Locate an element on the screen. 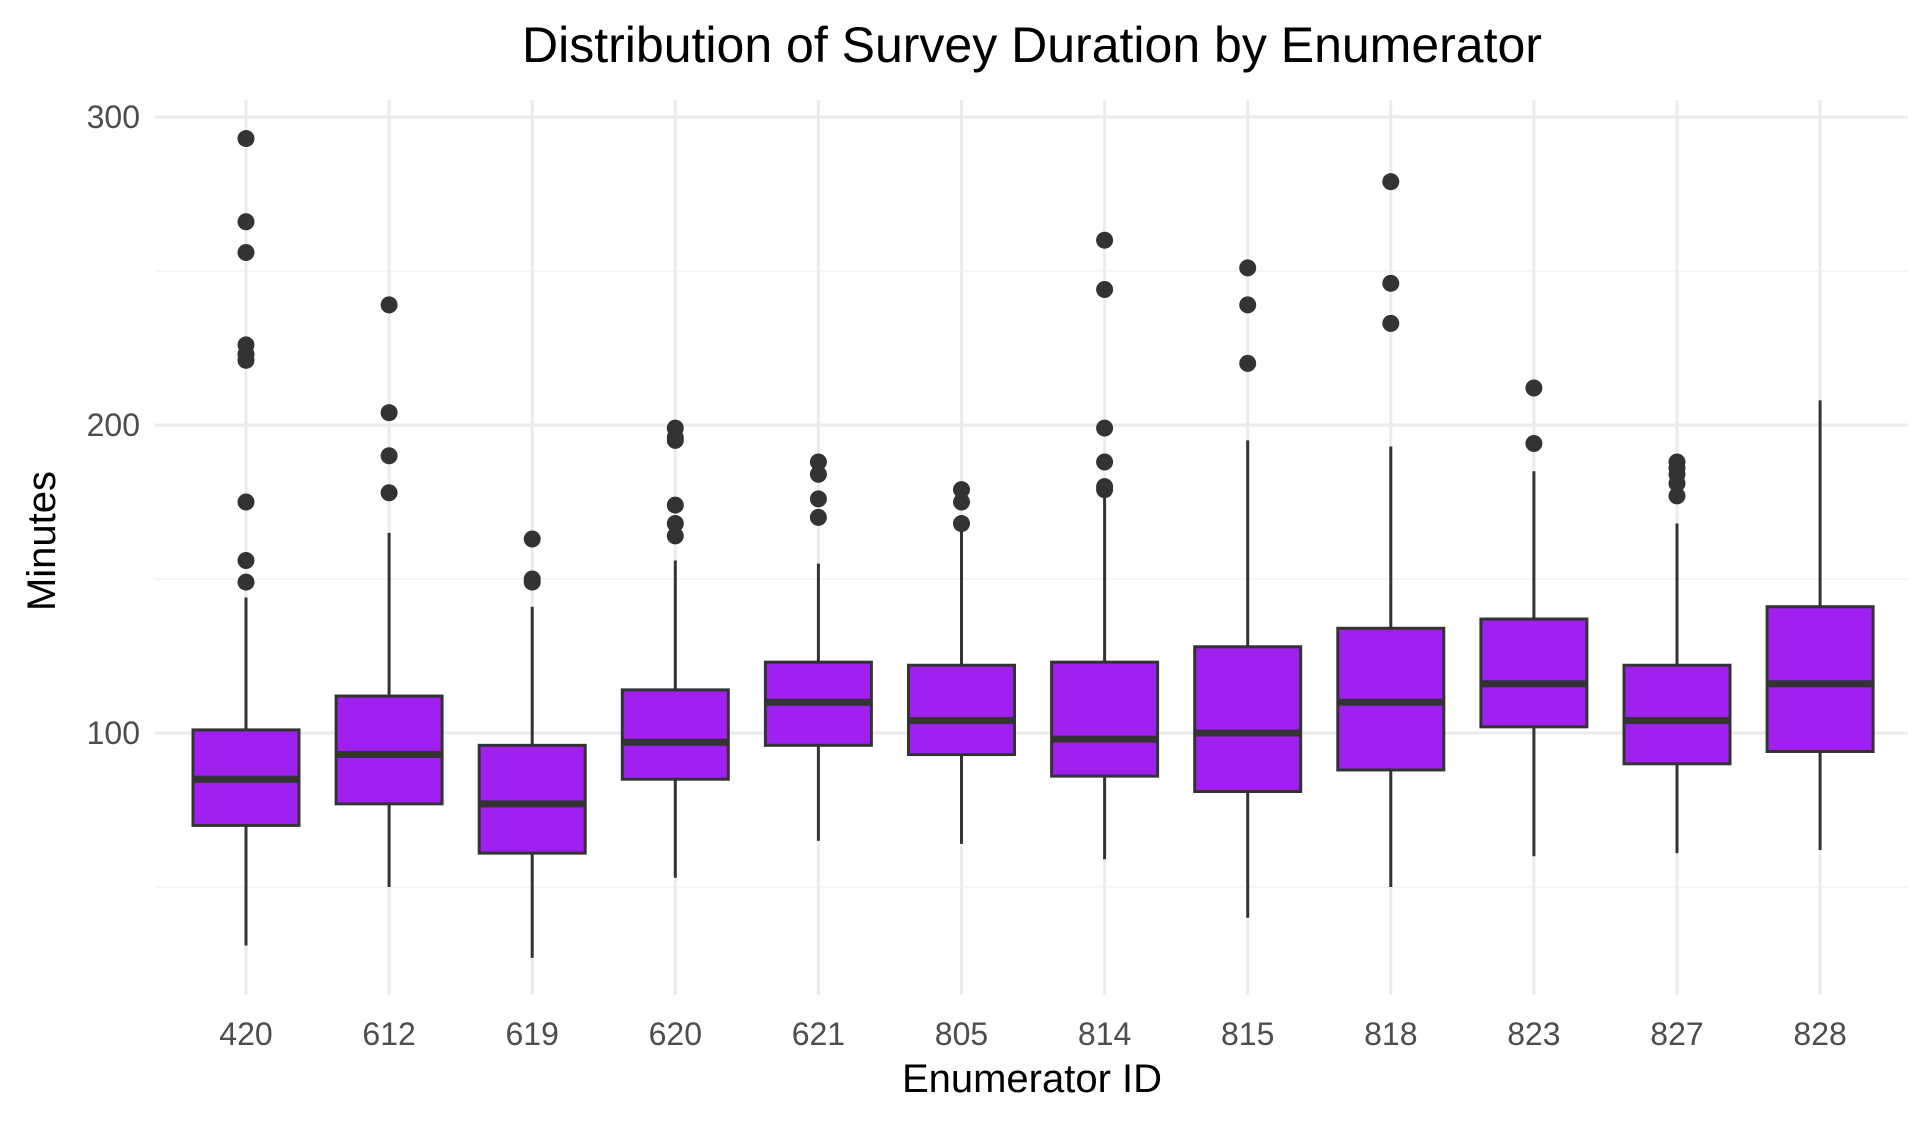 Image resolution: width=1920 pixels, height=1127 pixels. y-tick-label: 200 is located at coordinates (113, 425).